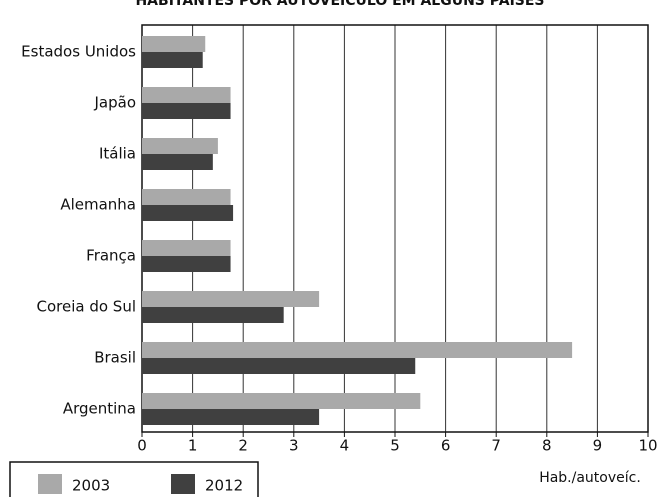  Describe the element at coordinates (111, 256) in the screenshot. I see `y-tick-label: França` at that location.